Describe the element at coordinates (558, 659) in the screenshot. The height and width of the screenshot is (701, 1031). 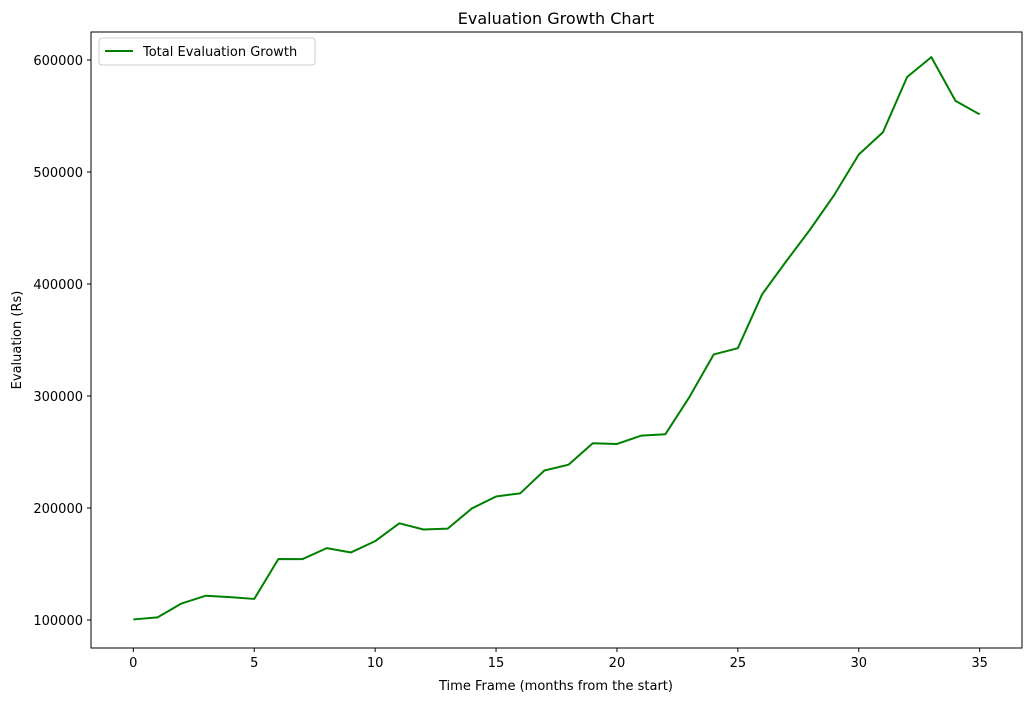
I see `x-axis-ticks: 0 5 10 15 20 25 30 35` at that location.